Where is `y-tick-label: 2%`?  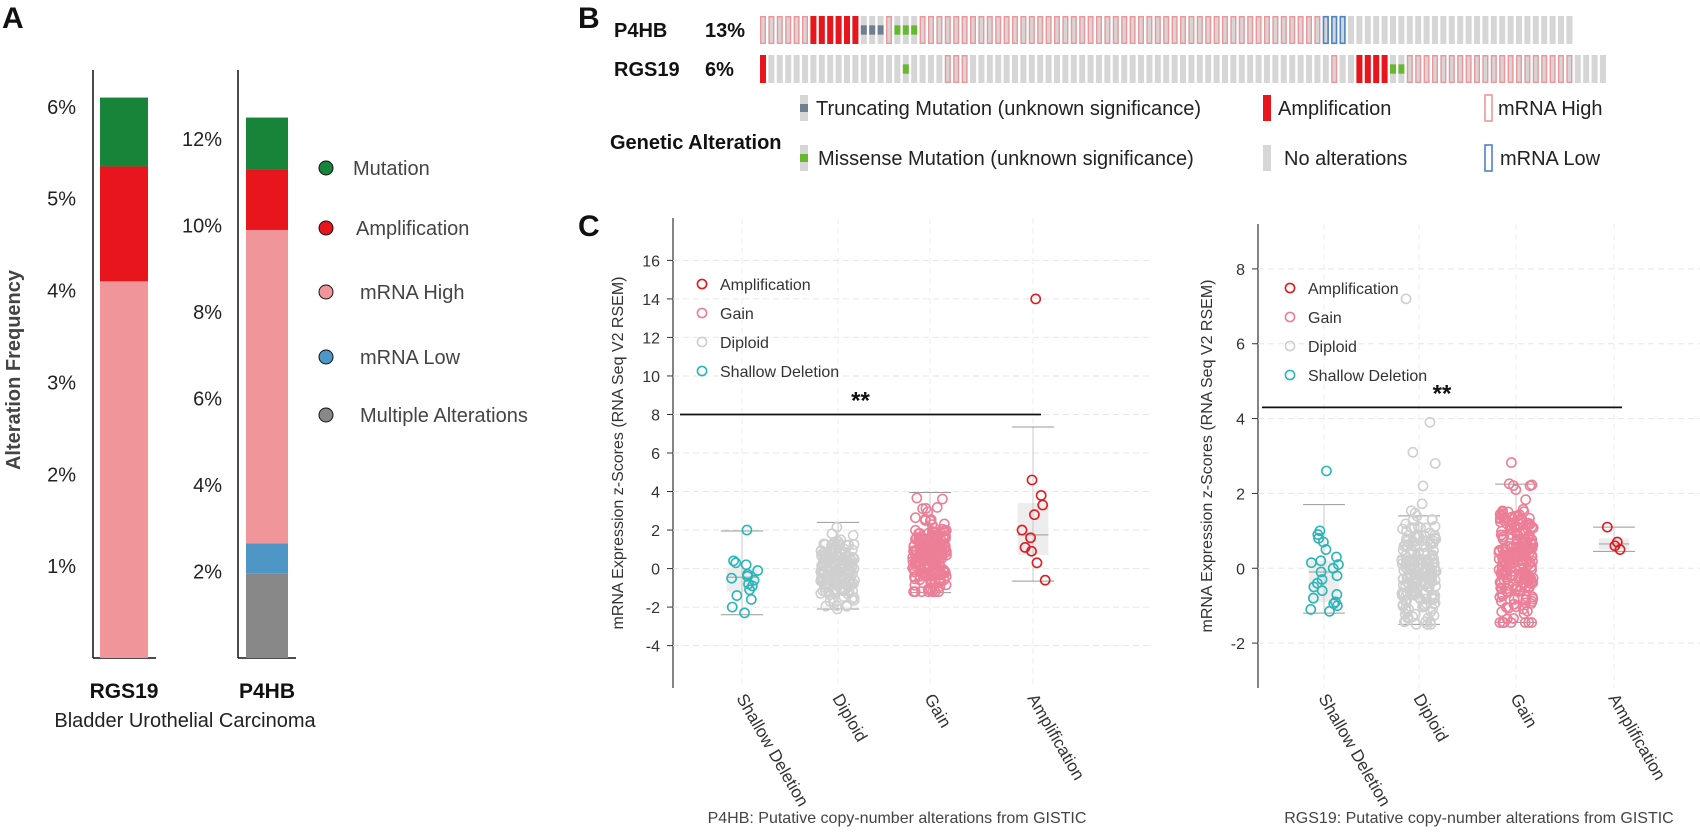
y-tick-label: 2% is located at coordinates (207, 573).